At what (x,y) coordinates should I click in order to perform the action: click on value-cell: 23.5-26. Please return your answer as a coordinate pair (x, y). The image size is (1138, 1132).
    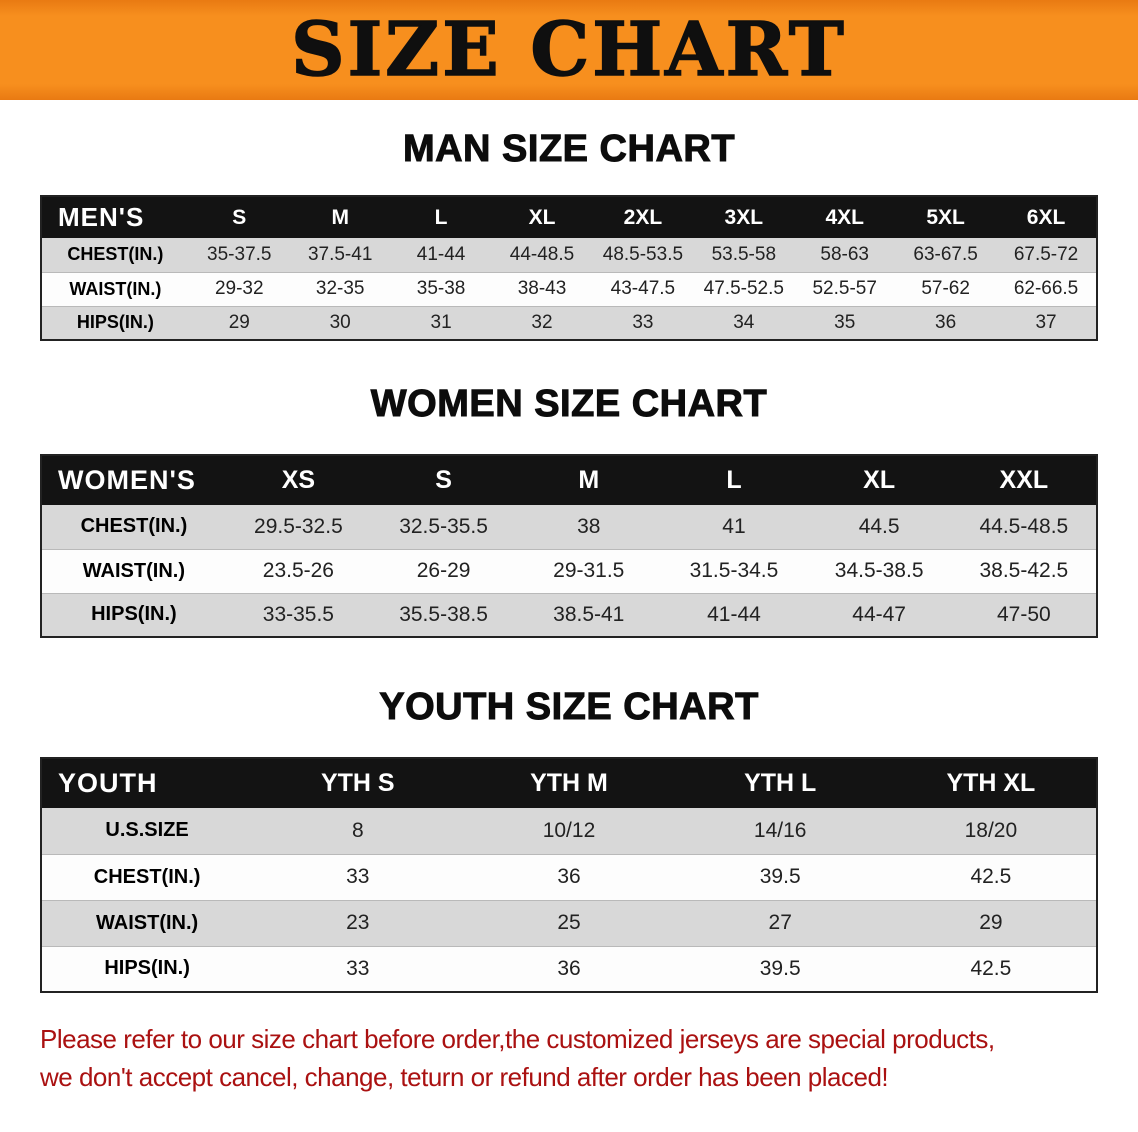
    Looking at the image, I should click on (298, 571).